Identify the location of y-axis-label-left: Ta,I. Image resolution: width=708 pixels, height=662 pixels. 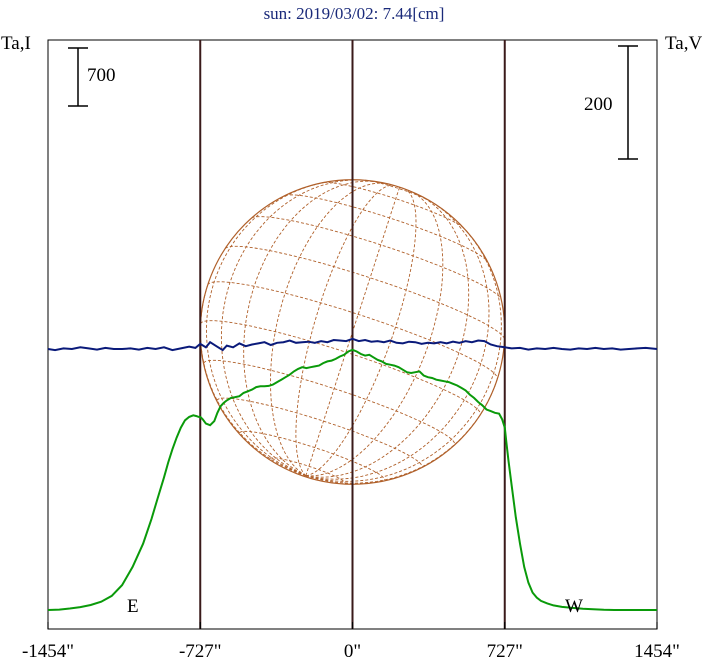
(16, 43).